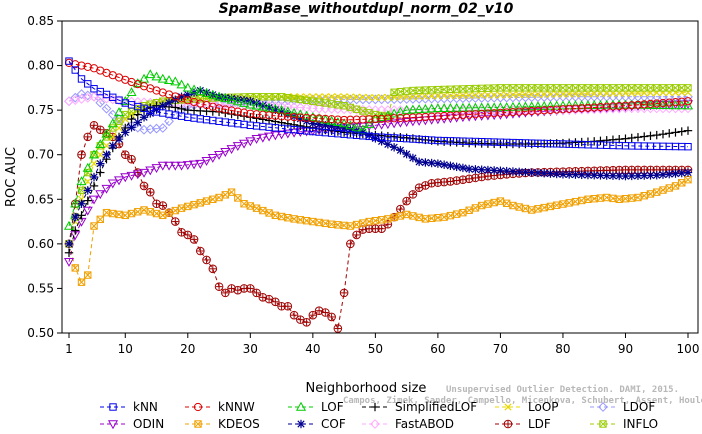 Image resolution: width=702 pixels, height=434 pixels. I want to click on legend-label-ldf: LDF, so click(539, 424).